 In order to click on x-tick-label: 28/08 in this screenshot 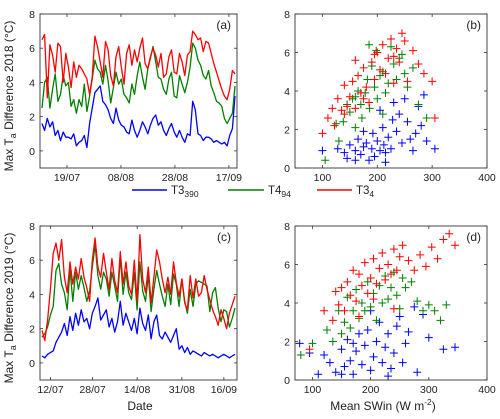, I will do `click(175, 178)`.